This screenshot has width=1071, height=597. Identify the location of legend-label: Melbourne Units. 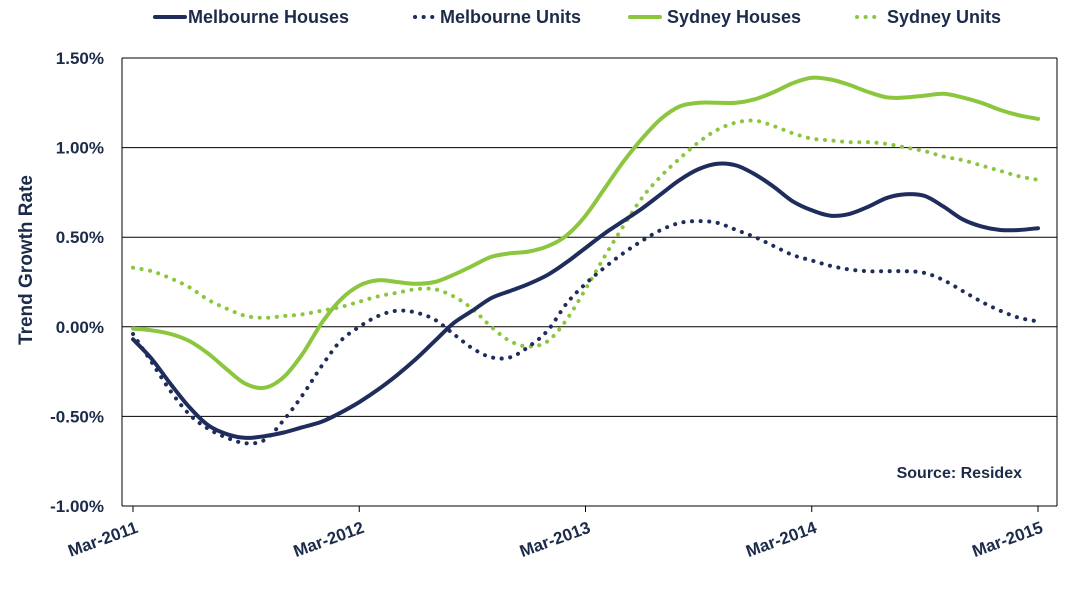
(510, 17).